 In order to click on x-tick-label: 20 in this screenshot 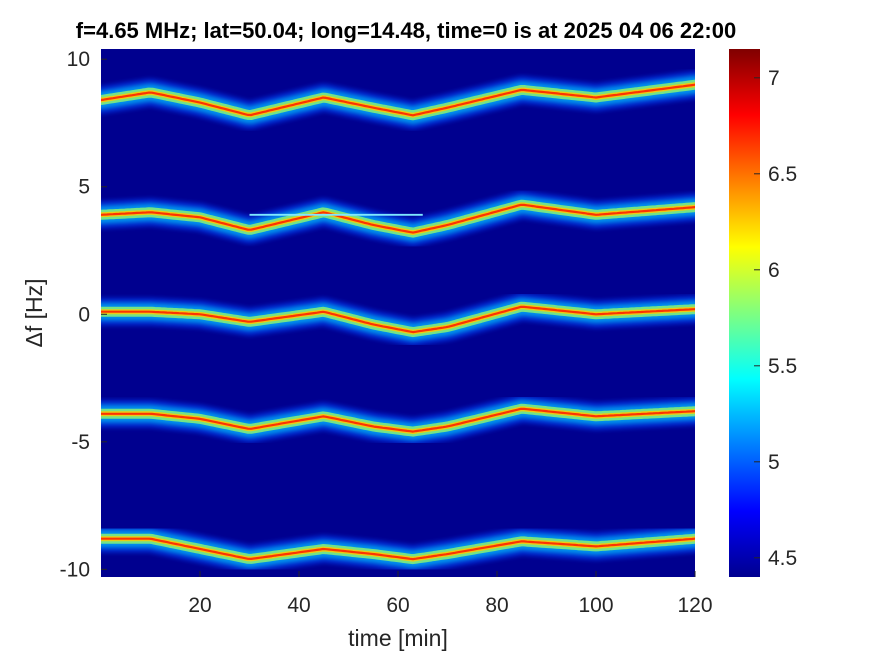, I will do `click(199, 605)`.